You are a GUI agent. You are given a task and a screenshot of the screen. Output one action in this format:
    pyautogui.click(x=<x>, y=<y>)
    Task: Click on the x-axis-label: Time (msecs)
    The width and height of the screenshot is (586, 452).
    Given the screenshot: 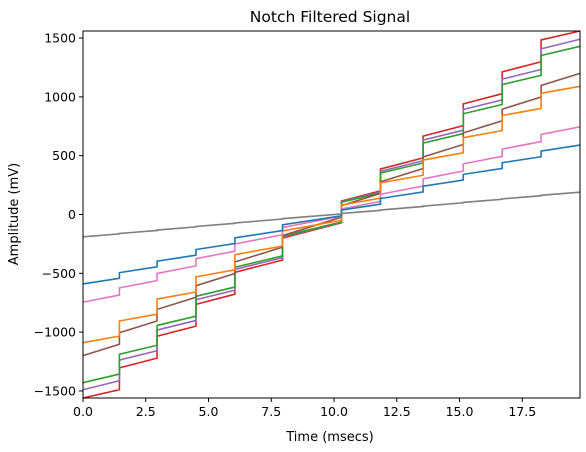 What is the action you would take?
    pyautogui.click(x=329, y=437)
    